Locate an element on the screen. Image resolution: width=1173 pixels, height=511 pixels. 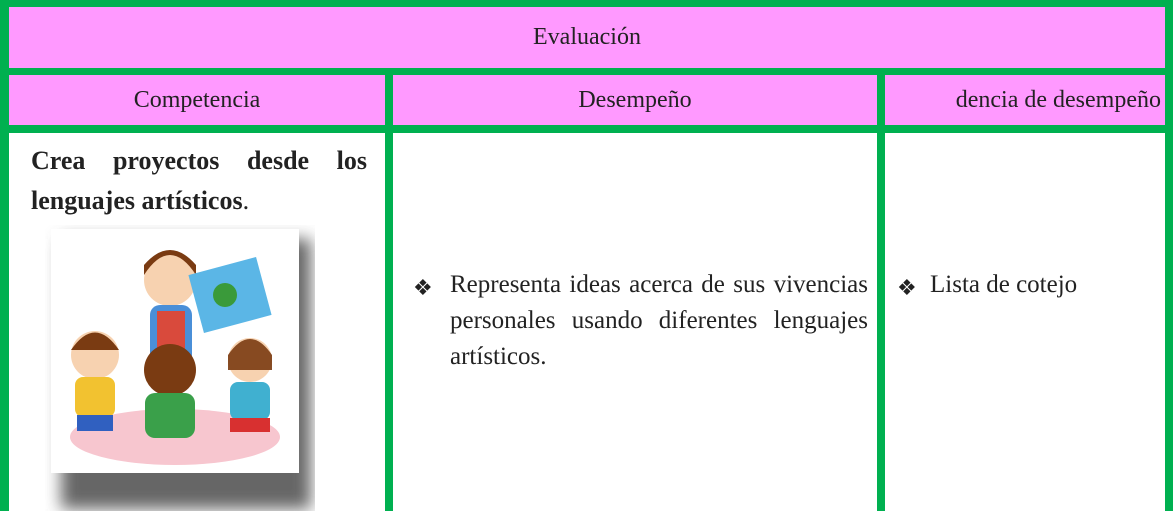
header: dencia de desempeño is located at coordinates (1058, 99).